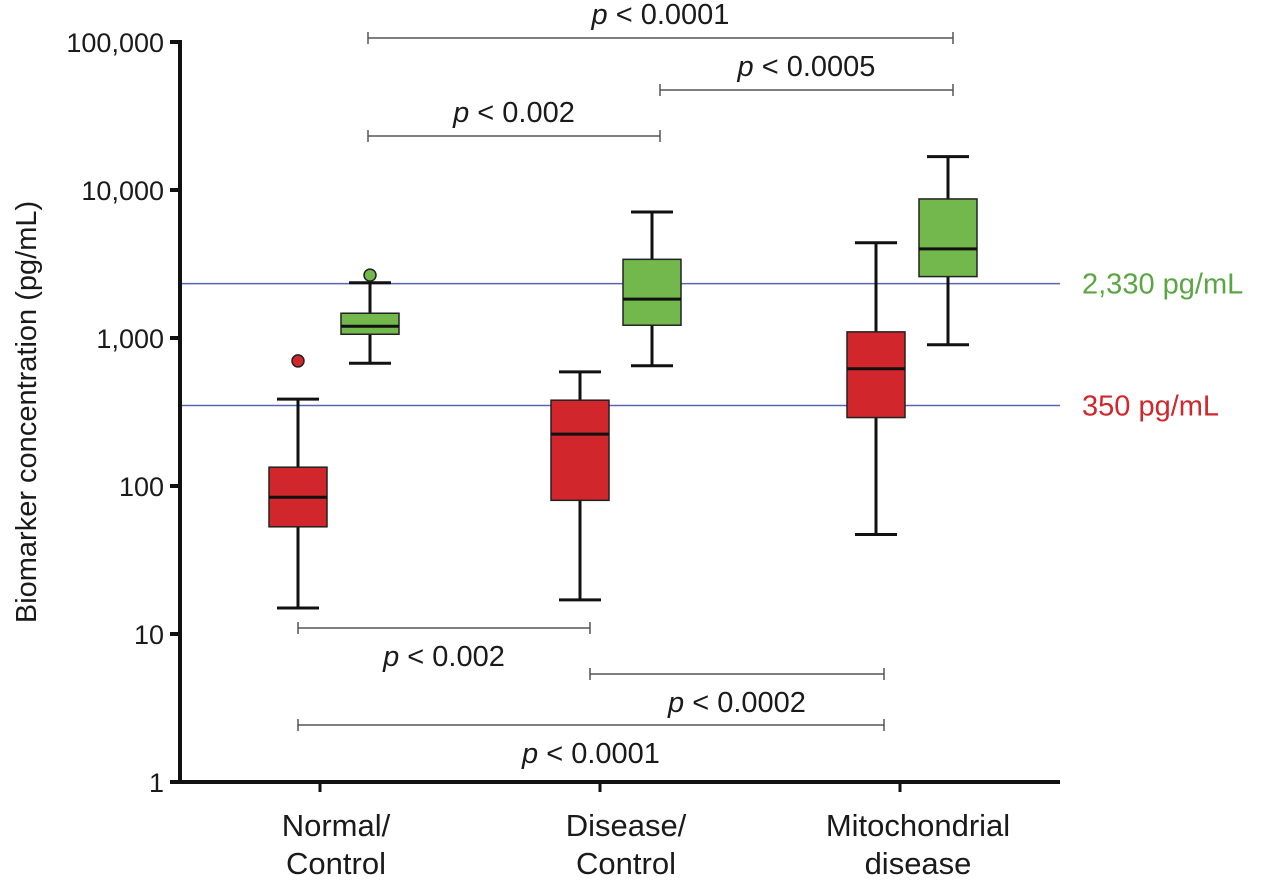 The image size is (1280, 880). I want to click on green-significance-bracket-label: p < 0.0005, so click(806, 67).